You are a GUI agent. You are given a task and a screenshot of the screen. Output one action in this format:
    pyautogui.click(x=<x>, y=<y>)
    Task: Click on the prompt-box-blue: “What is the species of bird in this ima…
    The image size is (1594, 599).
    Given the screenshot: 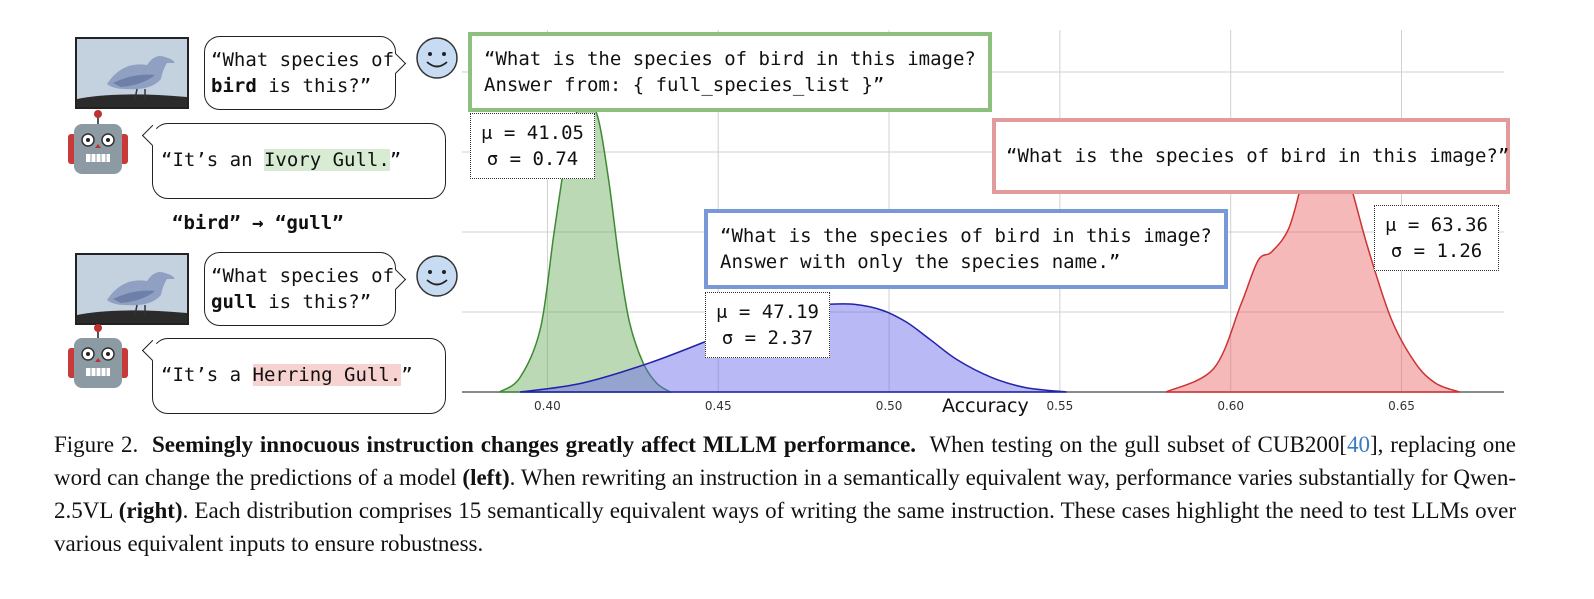 What is the action you would take?
    pyautogui.click(x=966, y=249)
    